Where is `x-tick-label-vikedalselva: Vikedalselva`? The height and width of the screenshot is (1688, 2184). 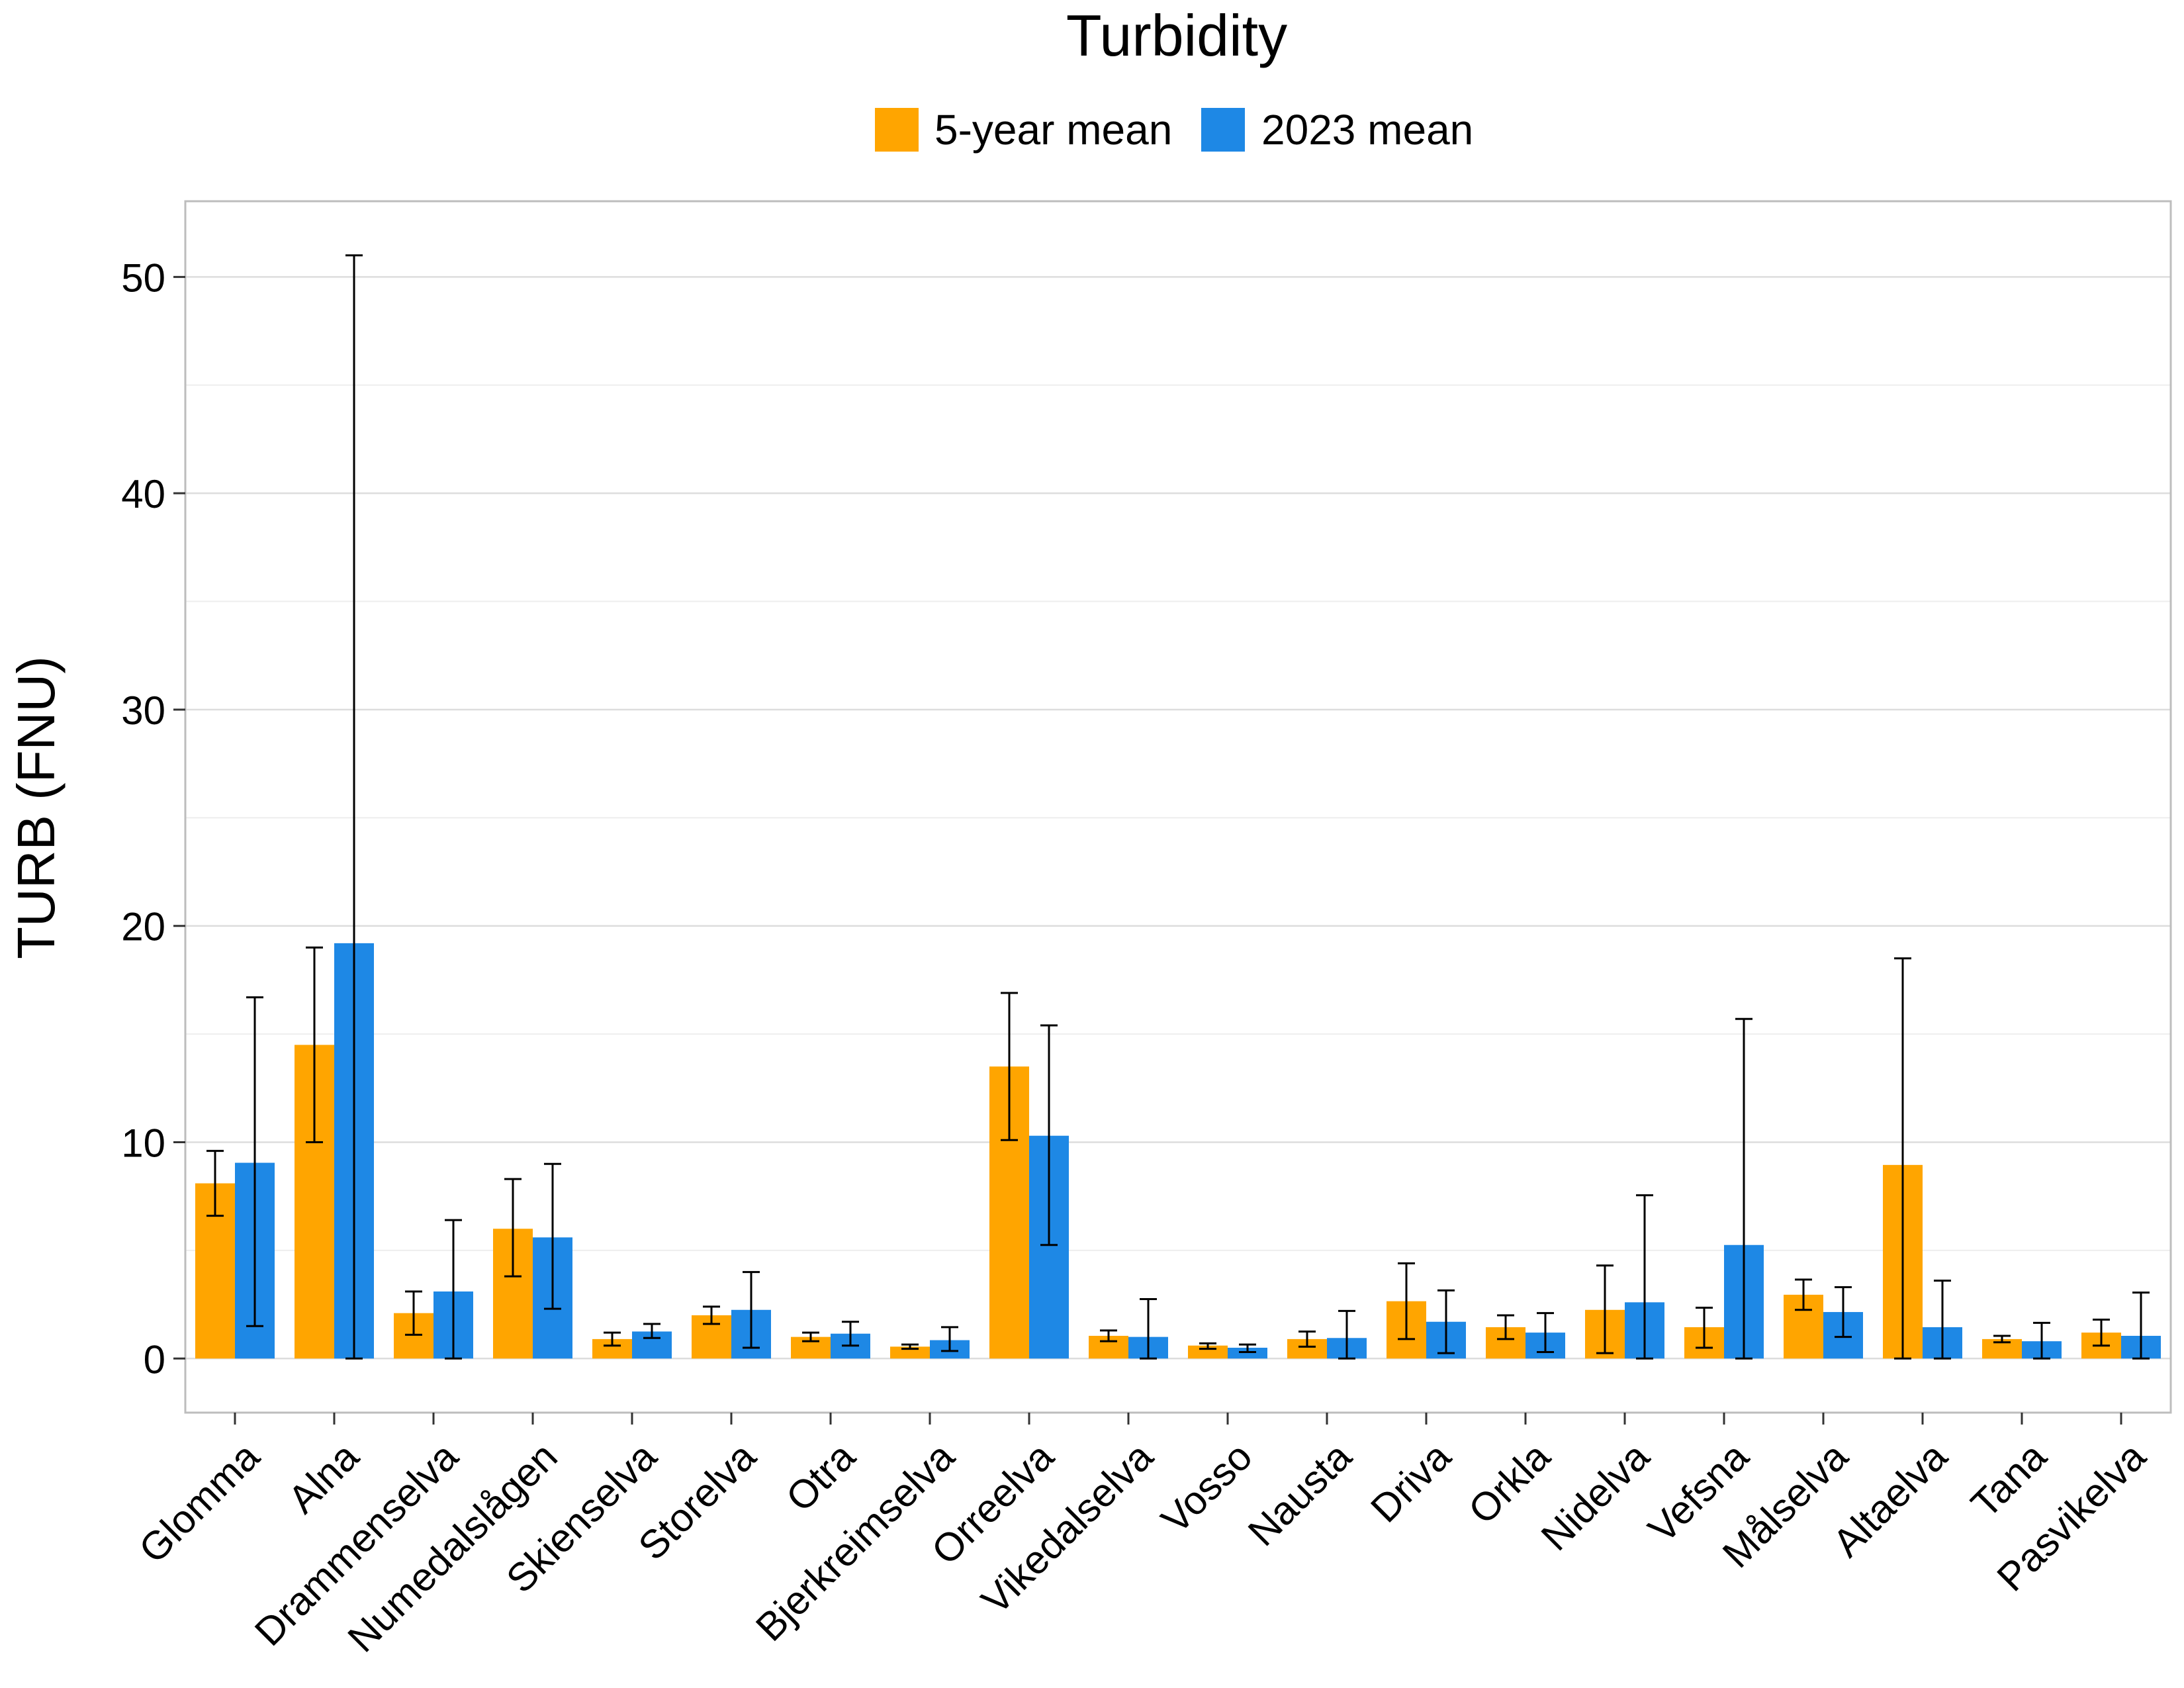 x-tick-label-vikedalselva: Vikedalselva is located at coordinates (1067, 1528).